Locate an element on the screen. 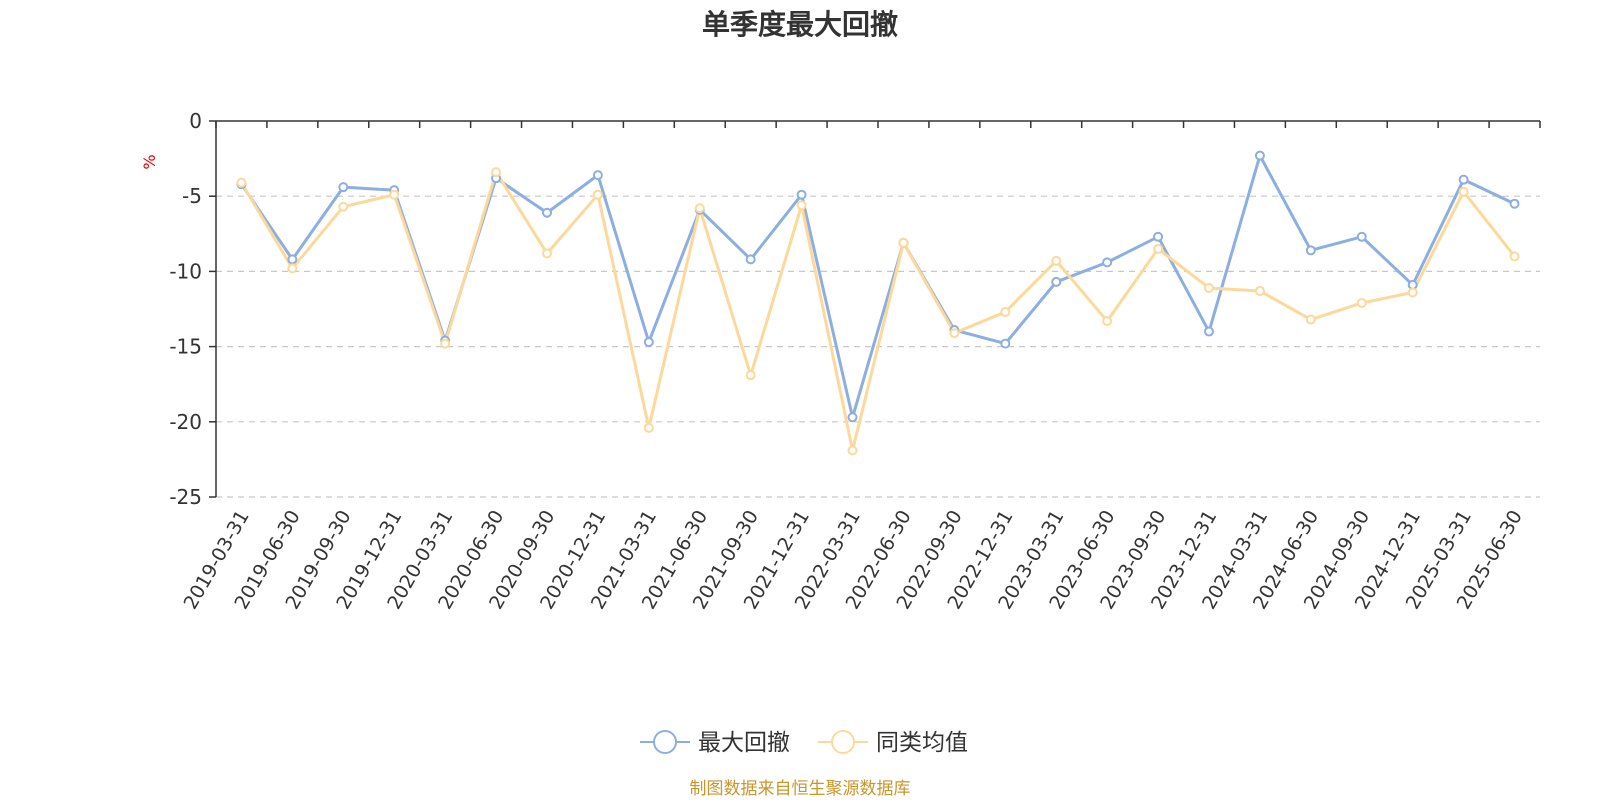  chart-title: 单季度最大回撤 is located at coordinates (800, 24).